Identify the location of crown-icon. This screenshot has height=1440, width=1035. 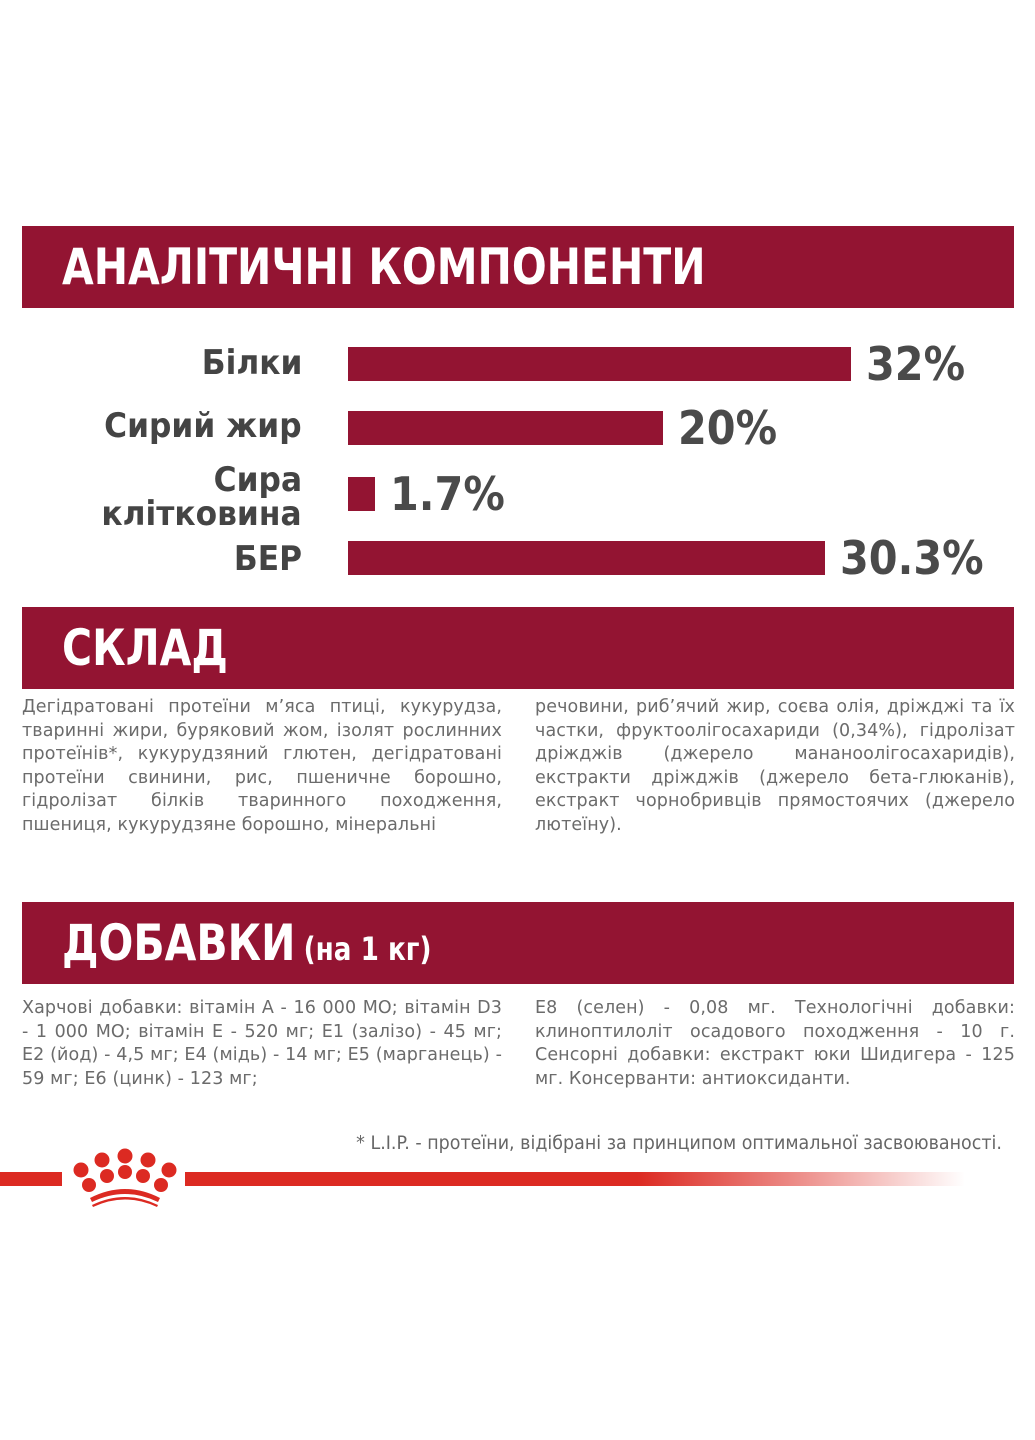
(125, 1177).